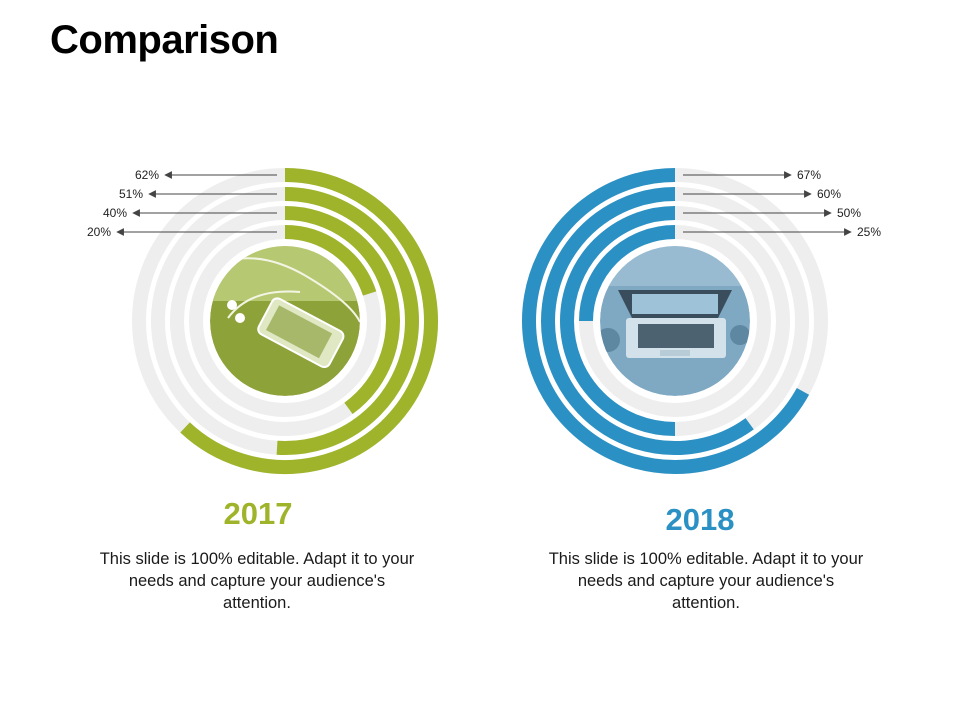  I want to click on chart-2017-labels: 62% 51% 40% 20%, so click(123, 203).